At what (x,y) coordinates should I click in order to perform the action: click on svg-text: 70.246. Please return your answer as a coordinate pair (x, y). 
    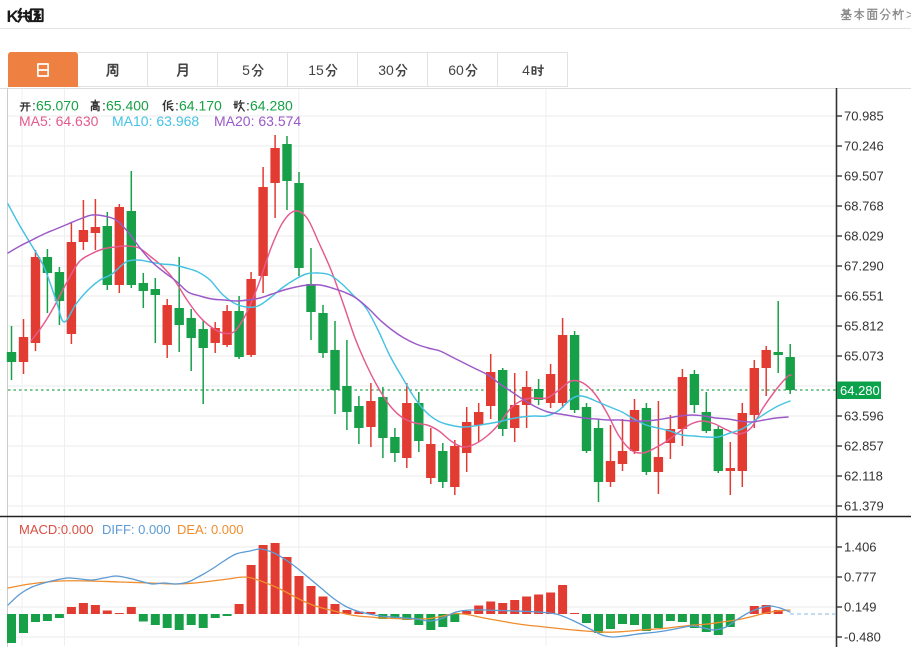
    Looking at the image, I should click on (864, 146).